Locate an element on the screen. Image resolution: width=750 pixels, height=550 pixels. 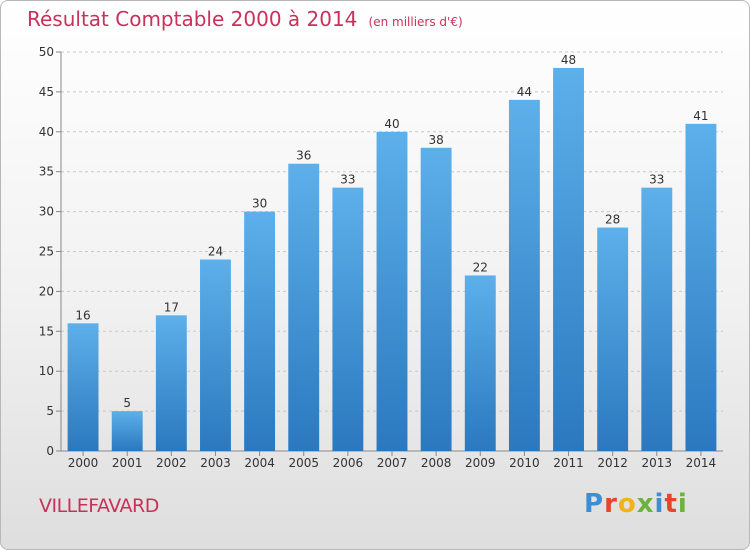
data-label: 36 is located at coordinates (303, 156).